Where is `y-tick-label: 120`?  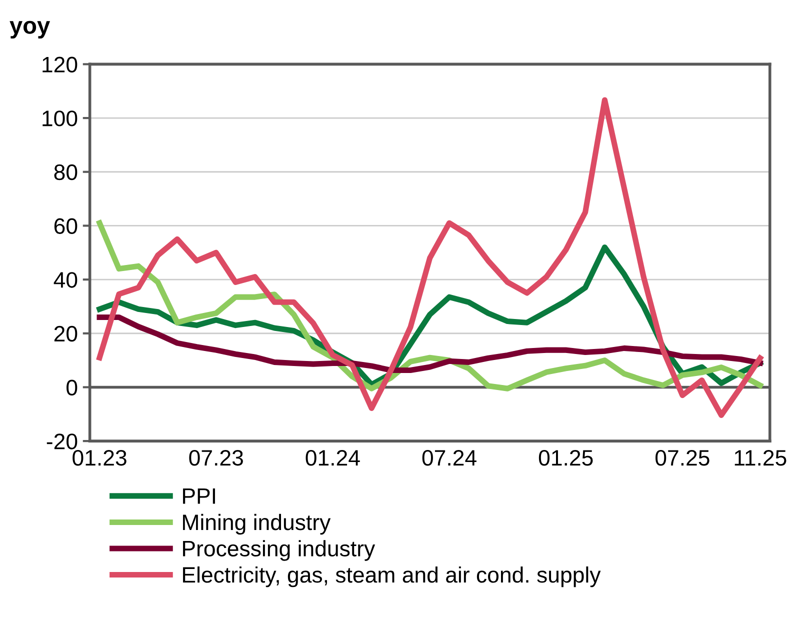 y-tick-label: 120 is located at coordinates (60, 64).